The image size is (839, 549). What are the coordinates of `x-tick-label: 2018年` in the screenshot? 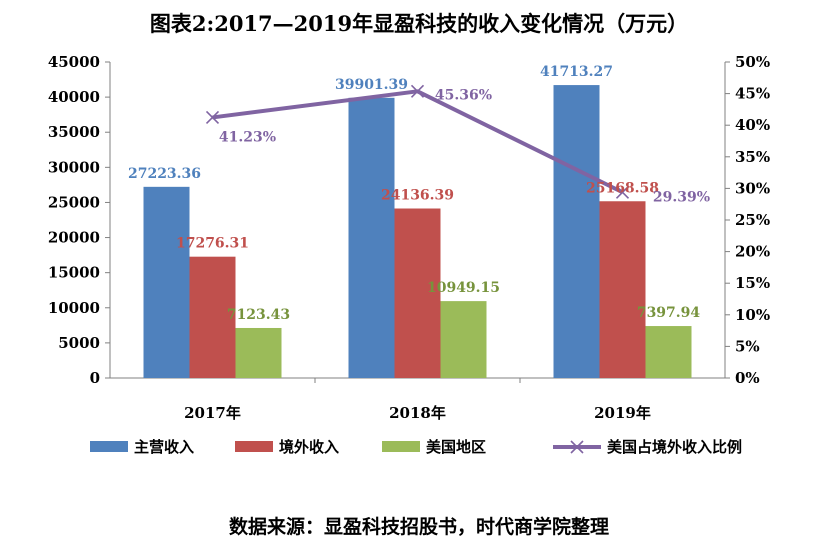 It's located at (417, 413).